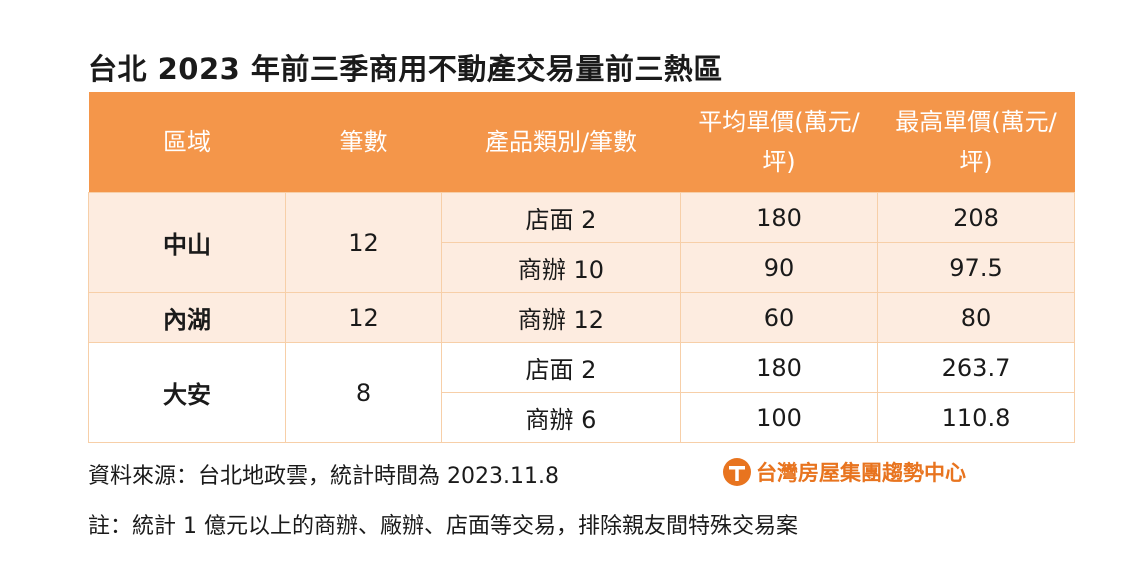  I want to click on brand-logo: 台灣房屋集團趨勢中心, so click(844, 472).